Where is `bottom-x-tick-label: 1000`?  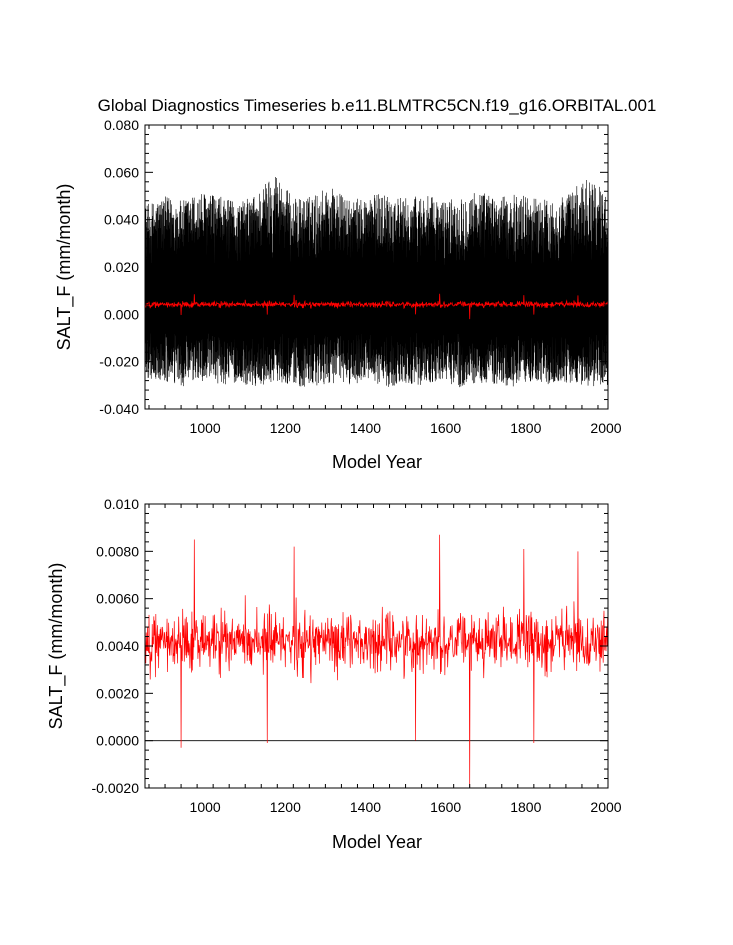 bottom-x-tick-label: 1000 is located at coordinates (205, 807).